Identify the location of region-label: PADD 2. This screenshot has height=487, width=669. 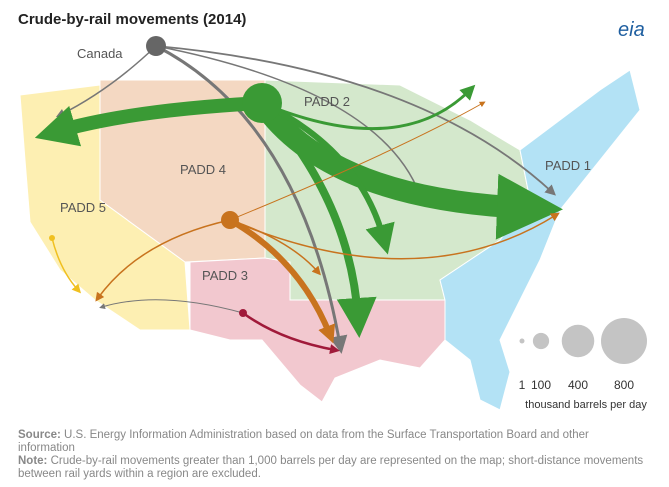
(327, 101).